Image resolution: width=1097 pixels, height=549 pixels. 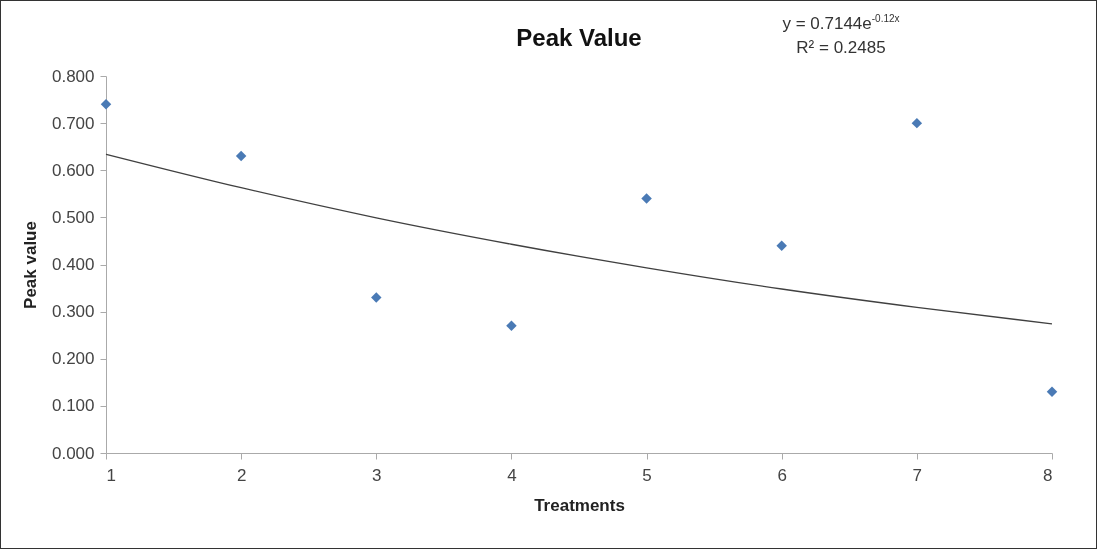 I want to click on text: R² = 0.2485, so click(x=841, y=47).